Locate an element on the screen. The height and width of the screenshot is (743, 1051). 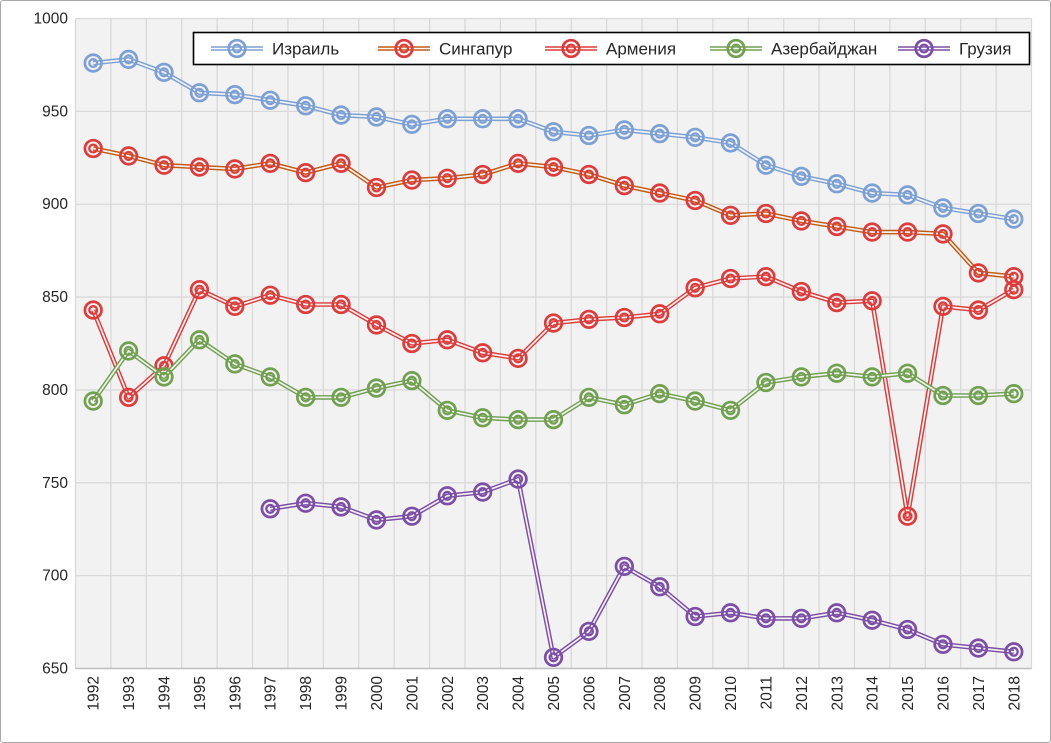
legend-israel-label: Израиль is located at coordinates (305, 49).